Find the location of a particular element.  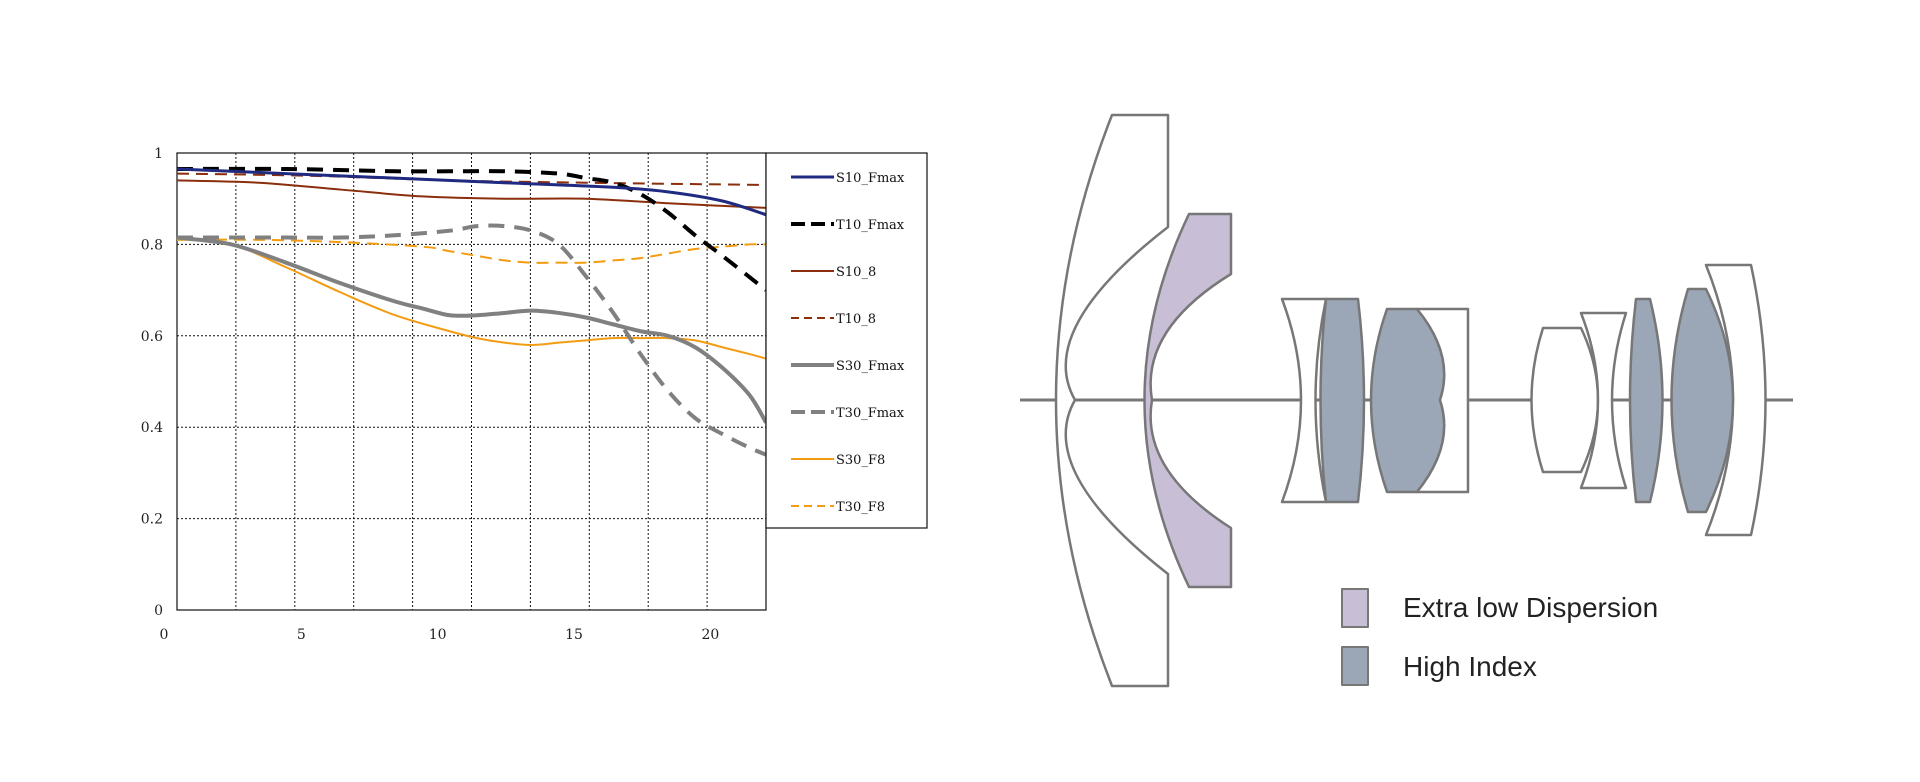

legend-label: T10_Fmax is located at coordinates (870, 225).